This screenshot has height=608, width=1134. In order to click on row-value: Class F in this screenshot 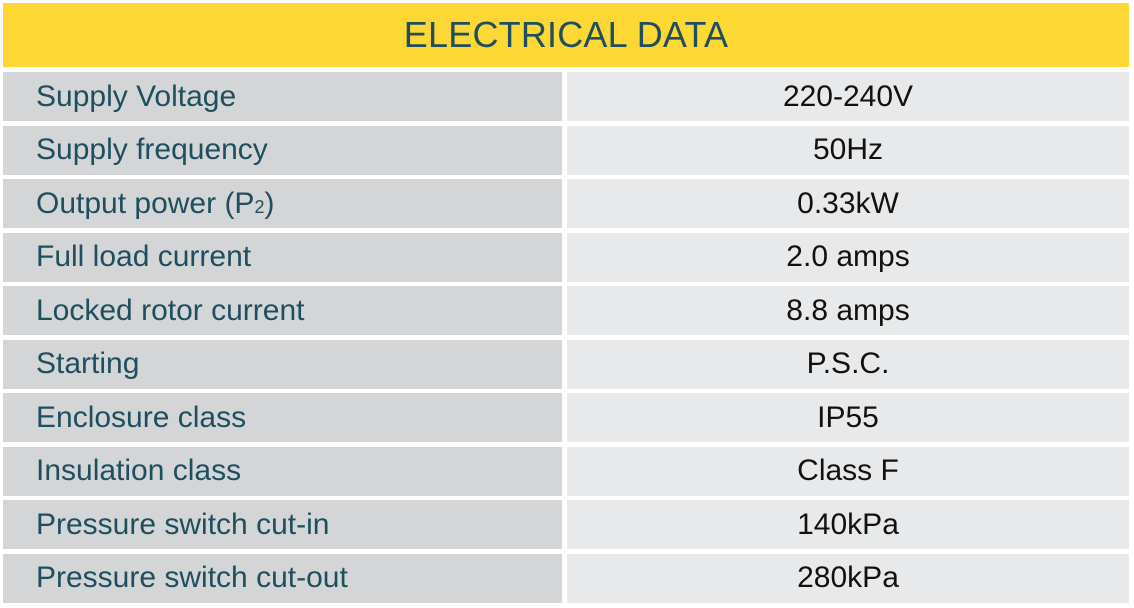, I will do `click(848, 471)`.